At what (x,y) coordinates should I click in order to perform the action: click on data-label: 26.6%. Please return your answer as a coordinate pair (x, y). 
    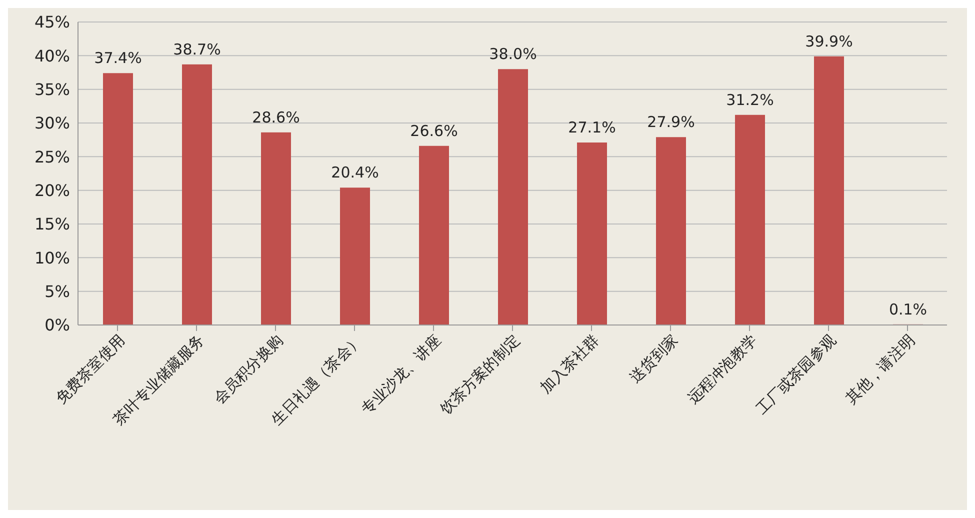
    Looking at the image, I should click on (434, 131).